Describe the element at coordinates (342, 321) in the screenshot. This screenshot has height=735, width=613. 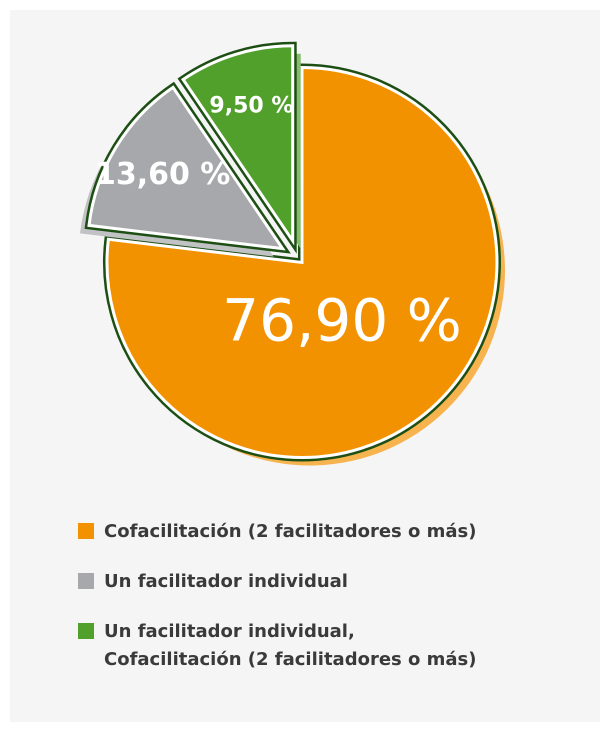
I see `value-label: 76,90 %` at that location.